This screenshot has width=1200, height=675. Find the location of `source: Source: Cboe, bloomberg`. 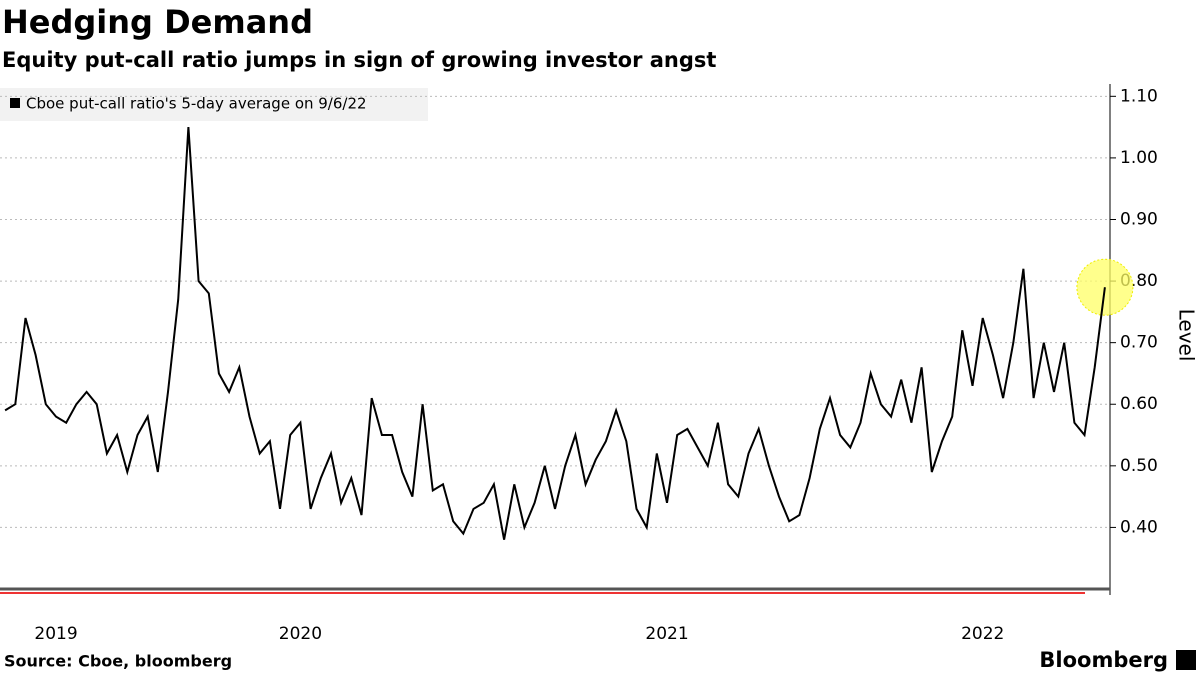

source: Source: Cboe, bloomberg is located at coordinates (118, 661).